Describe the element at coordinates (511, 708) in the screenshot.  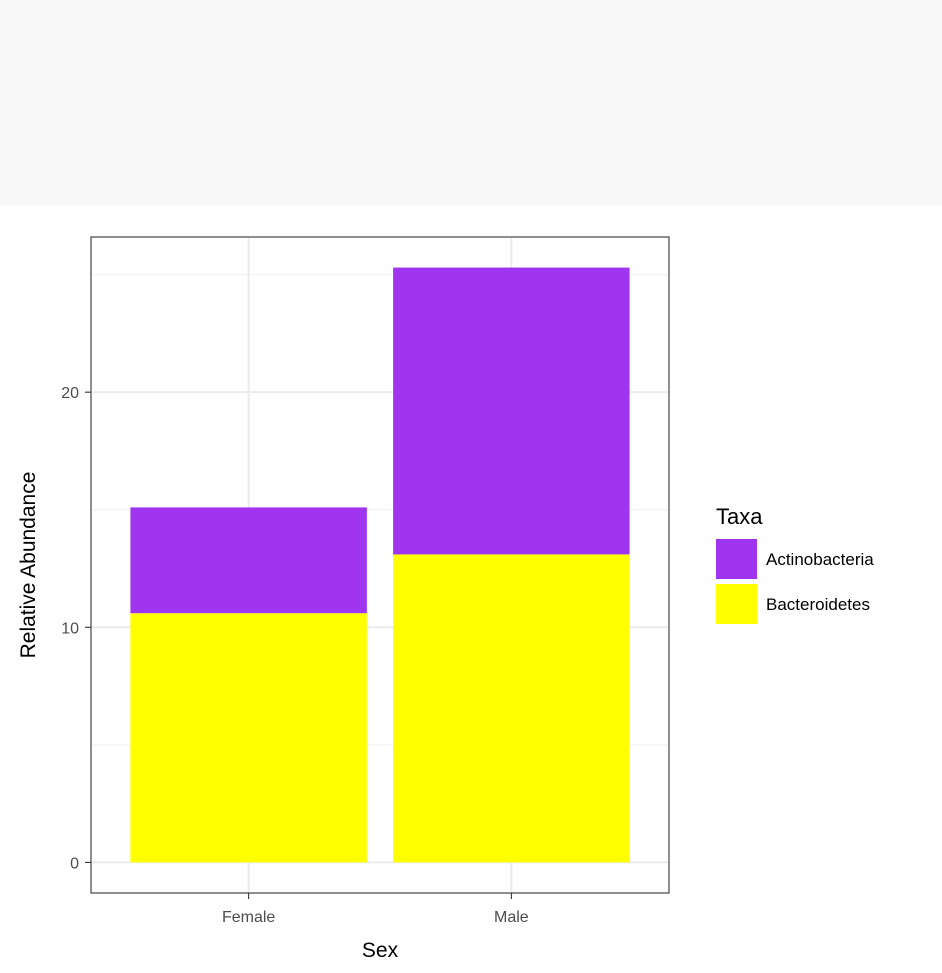
I see `bar-male-bacteroidetes` at that location.